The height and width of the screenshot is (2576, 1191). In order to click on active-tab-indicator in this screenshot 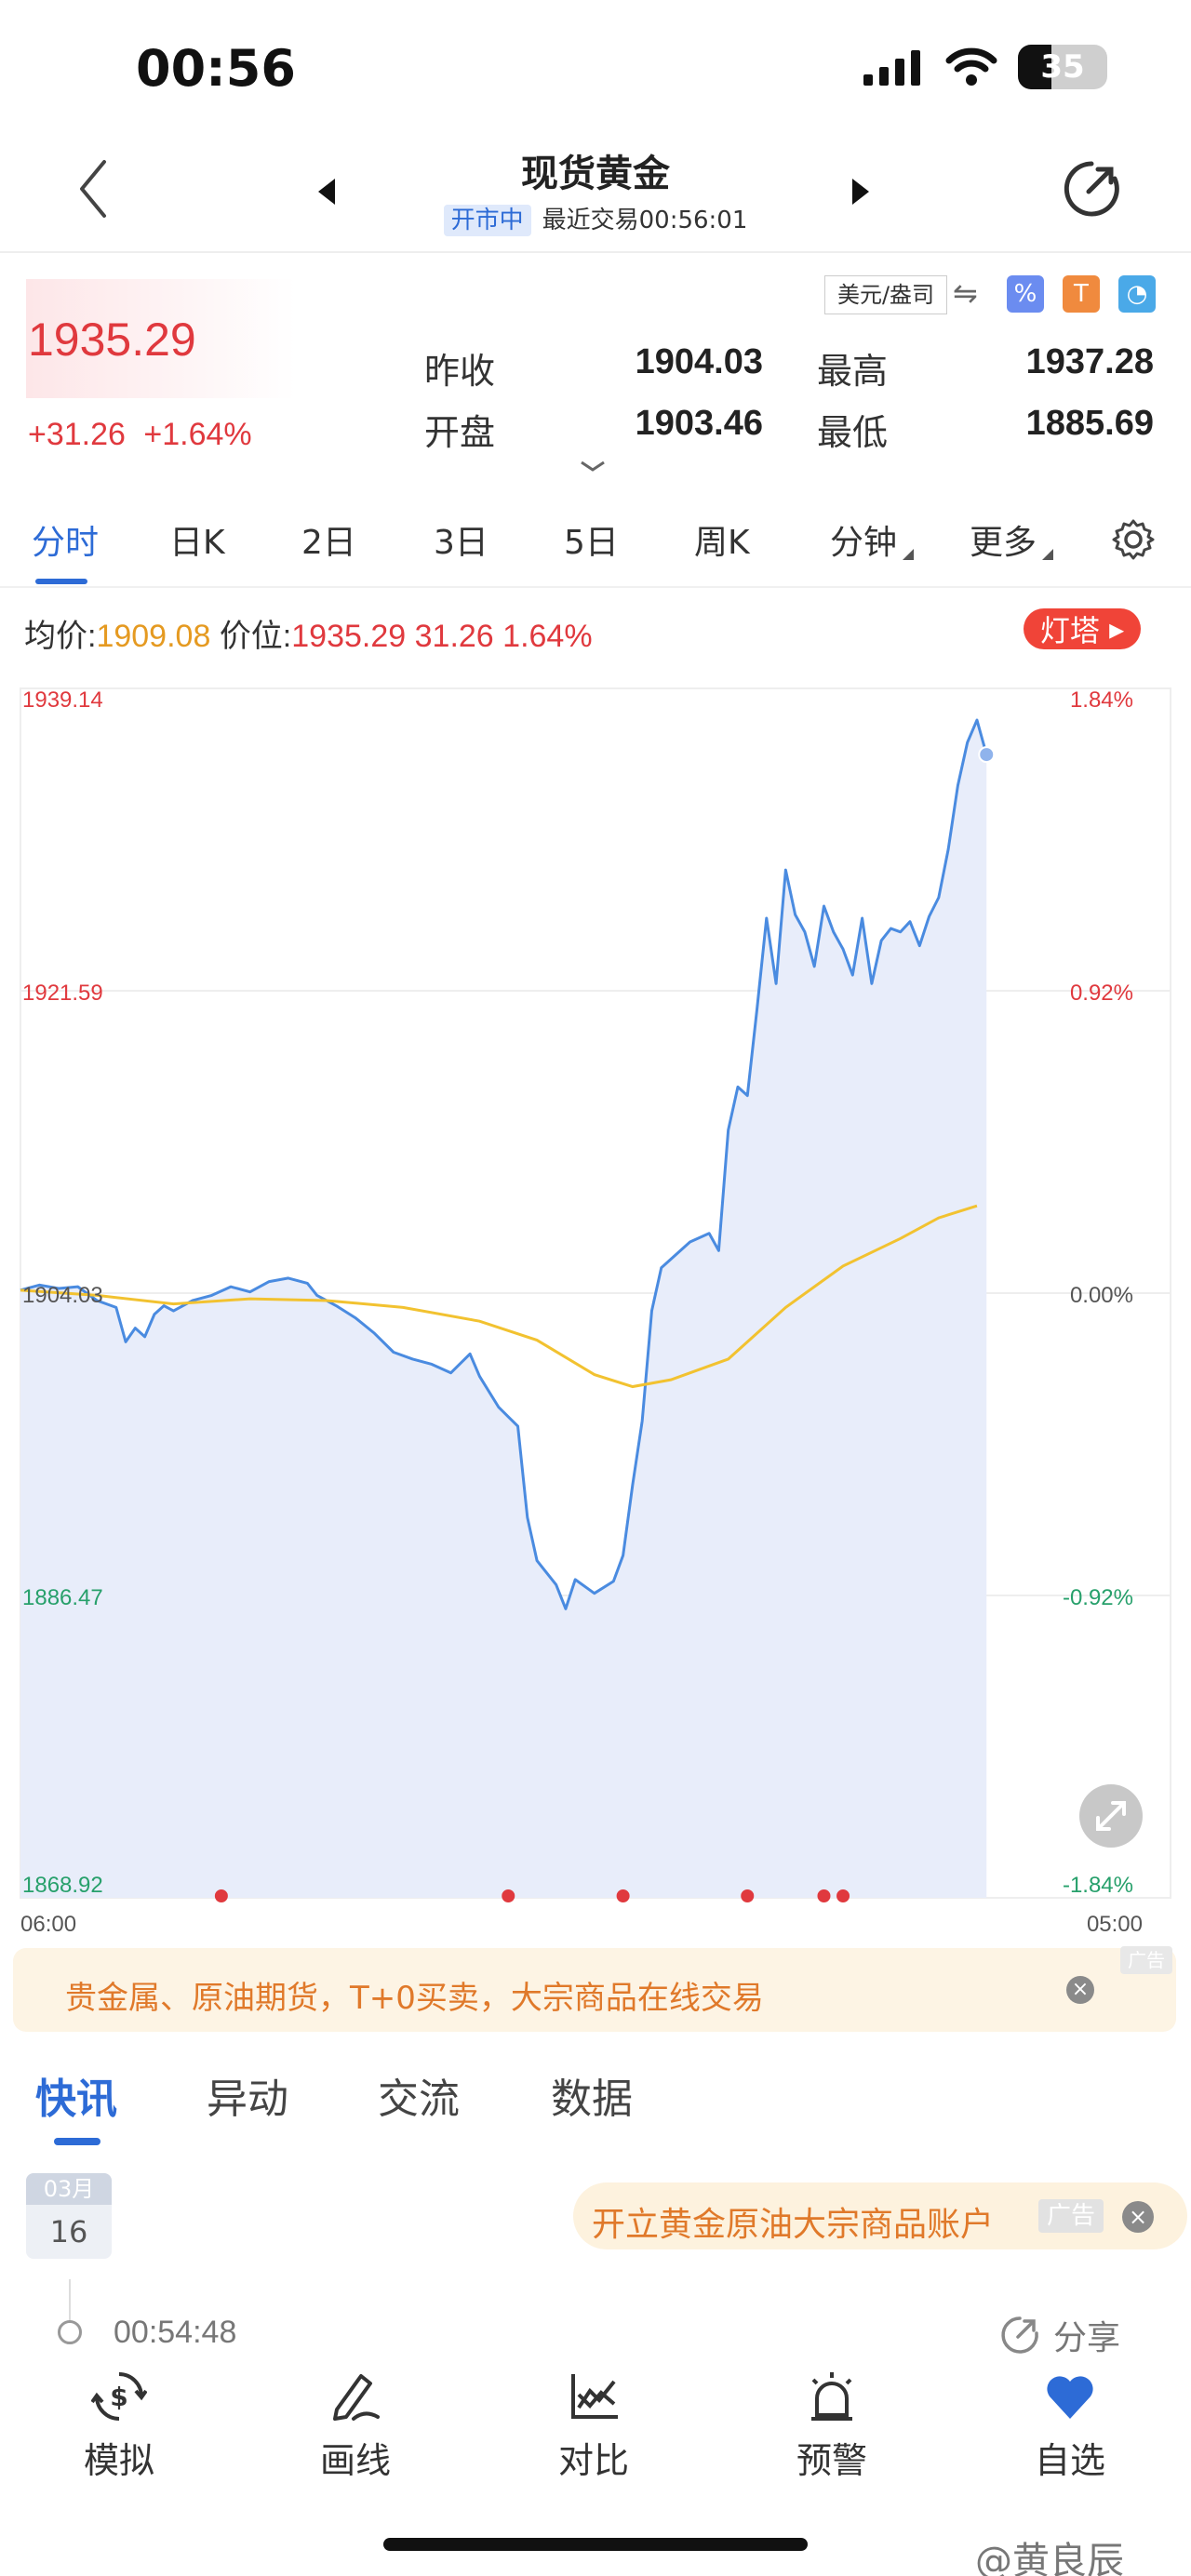, I will do `click(61, 581)`.